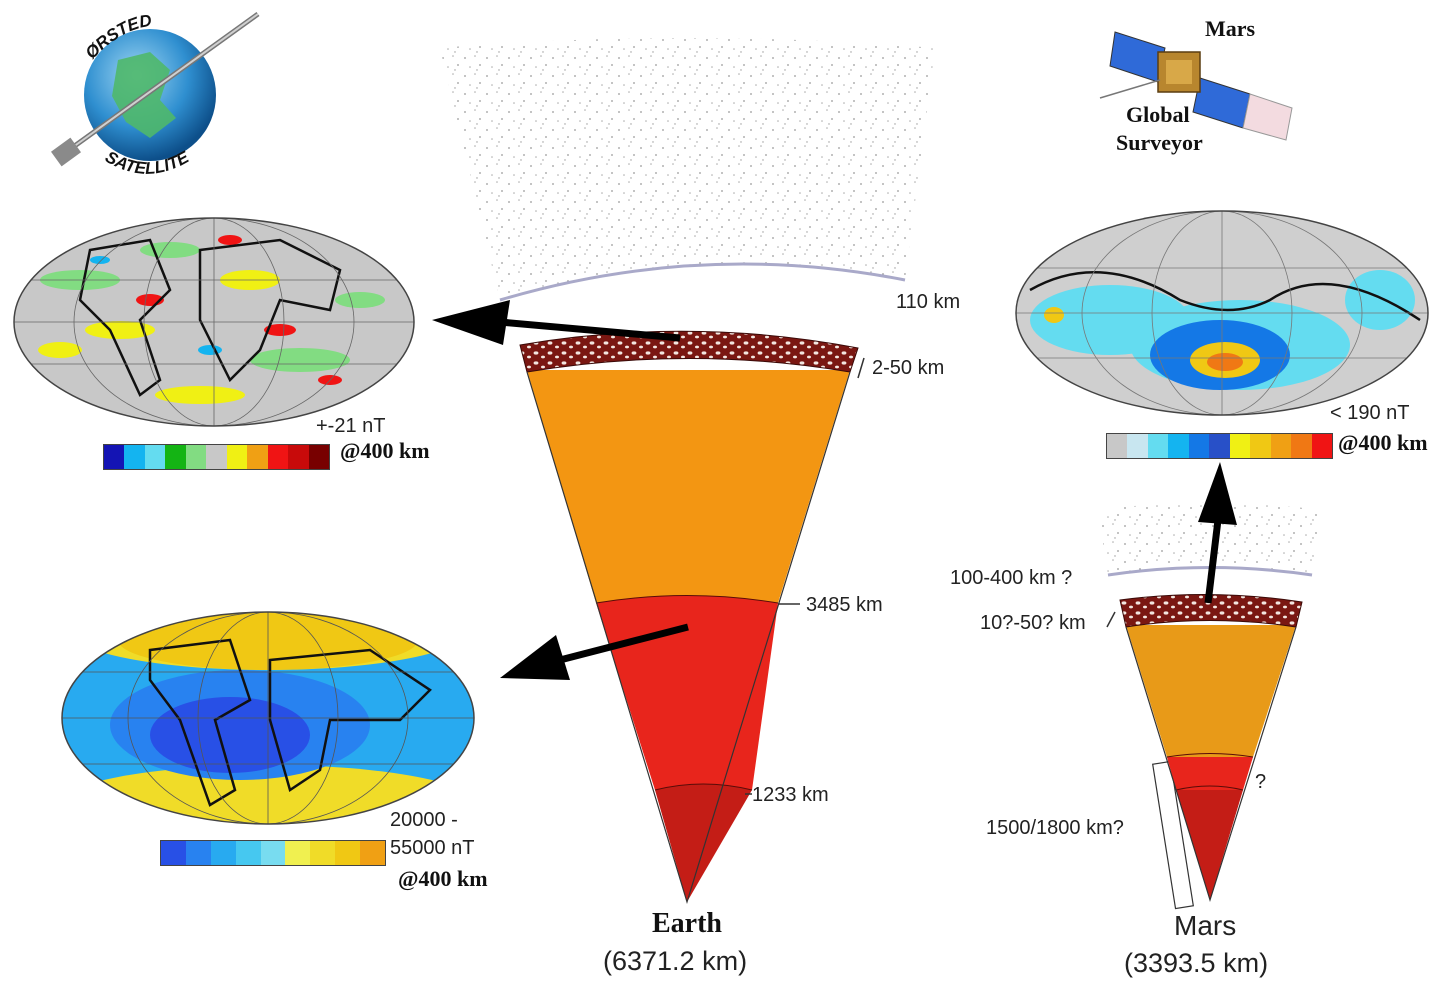  What do you see at coordinates (1222, 313) in the screenshot?
I see `mars-crustal-field-map` at bounding box center [1222, 313].